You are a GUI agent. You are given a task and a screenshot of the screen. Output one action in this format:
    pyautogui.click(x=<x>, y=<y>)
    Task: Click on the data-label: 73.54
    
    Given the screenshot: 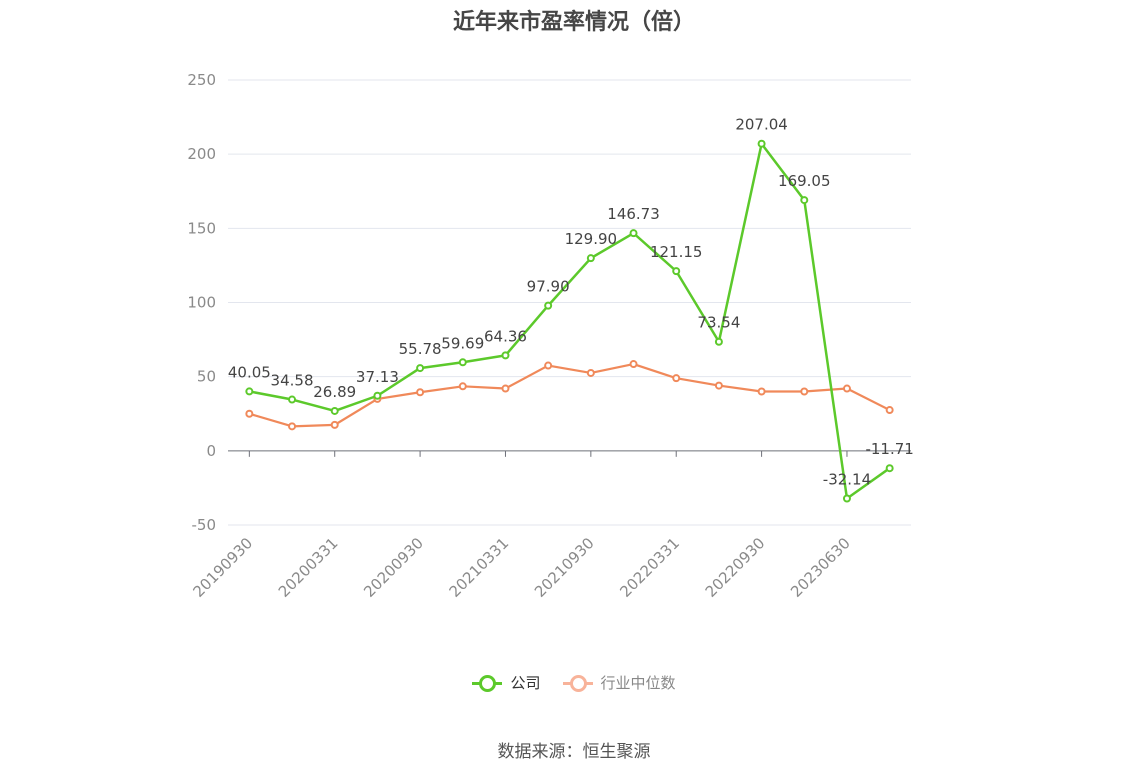 What is the action you would take?
    pyautogui.click(x=718, y=323)
    